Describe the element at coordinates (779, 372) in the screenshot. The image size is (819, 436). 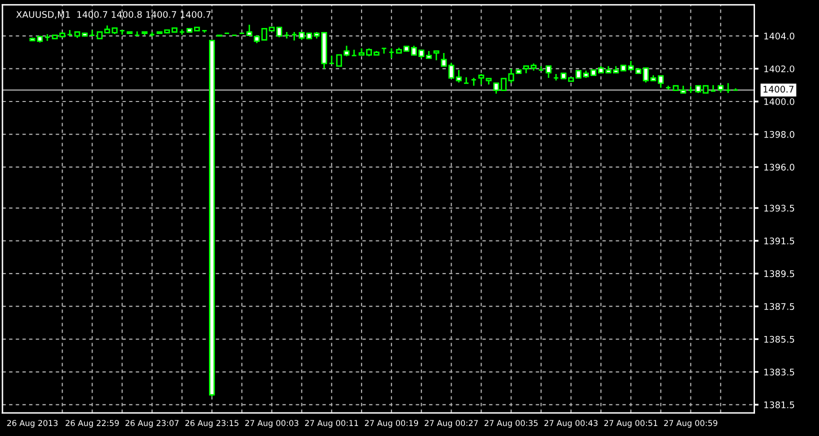
I see `y-tick-label: 1383.5` at that location.